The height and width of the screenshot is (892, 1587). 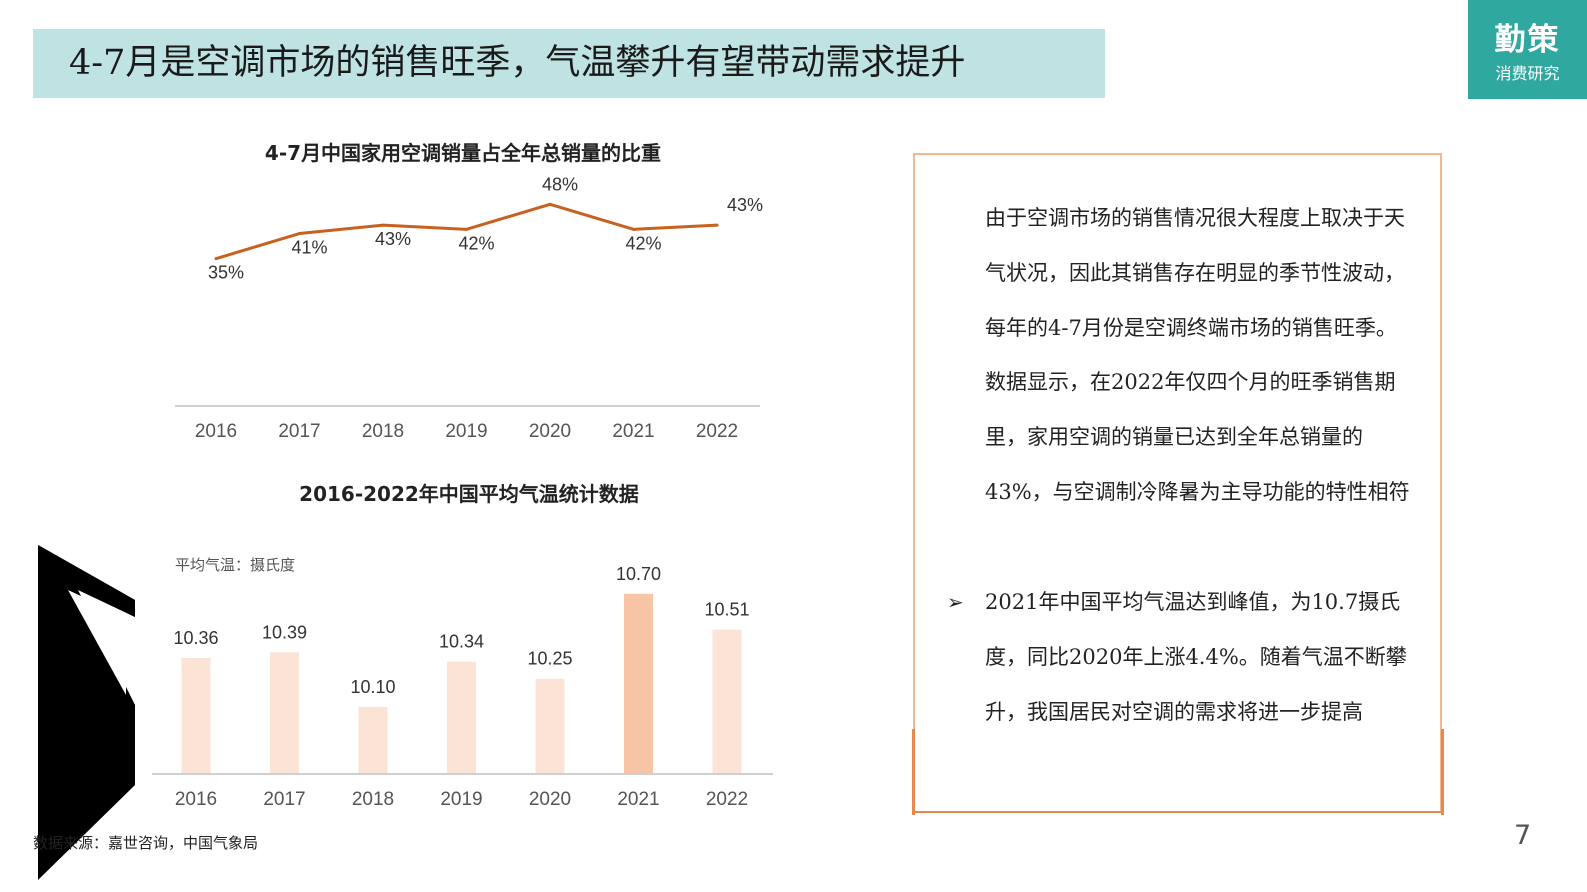 What do you see at coordinates (86, 712) in the screenshot?
I see `chevron-decoration-icon` at bounding box center [86, 712].